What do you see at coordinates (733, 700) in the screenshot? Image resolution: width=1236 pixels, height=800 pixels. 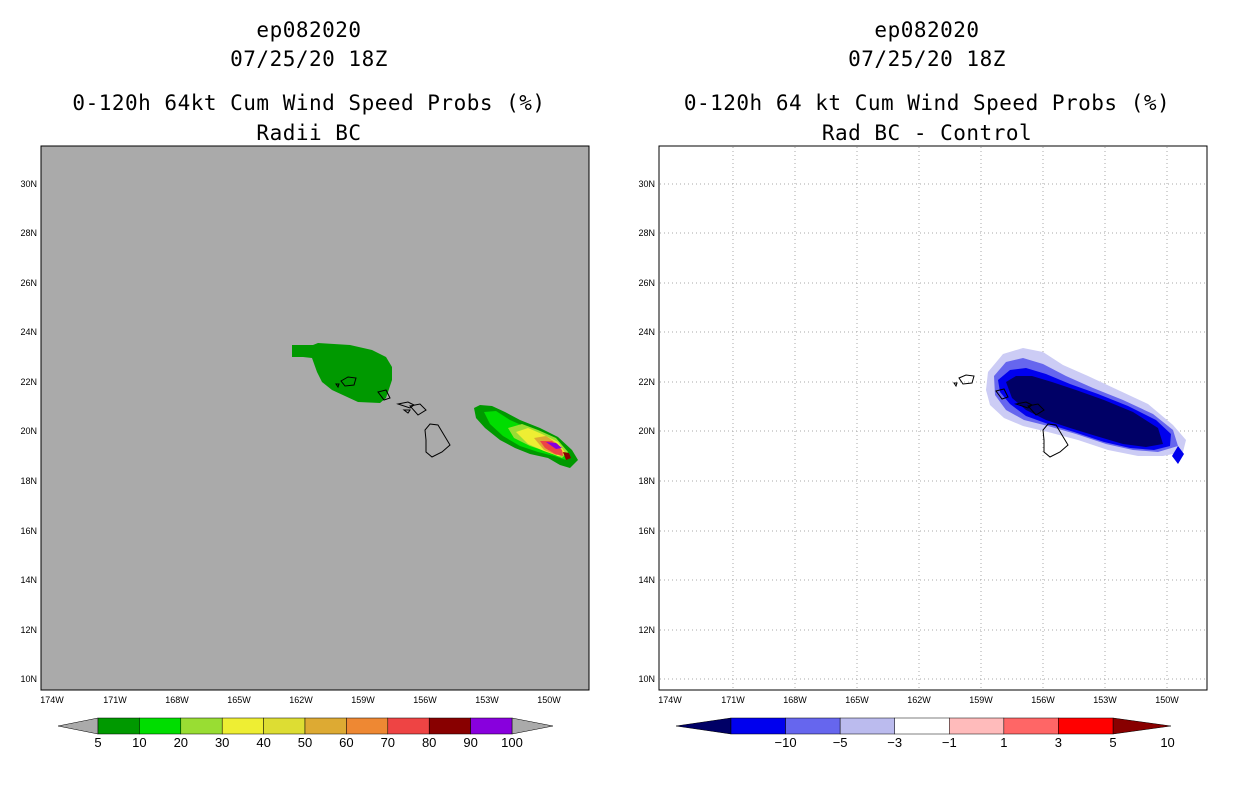 I see `right-lon-label: 171W` at bounding box center [733, 700].